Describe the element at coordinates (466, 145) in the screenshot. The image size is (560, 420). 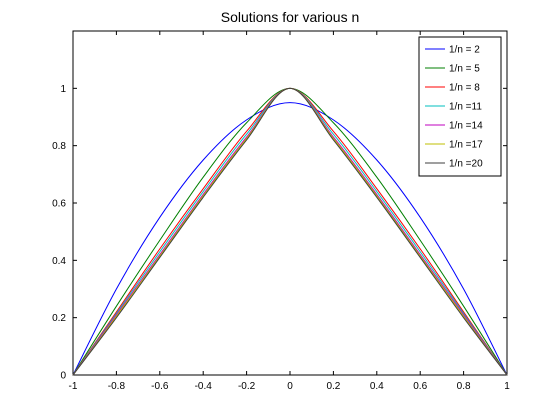
I see `legend-entry: 1/n =17` at that location.